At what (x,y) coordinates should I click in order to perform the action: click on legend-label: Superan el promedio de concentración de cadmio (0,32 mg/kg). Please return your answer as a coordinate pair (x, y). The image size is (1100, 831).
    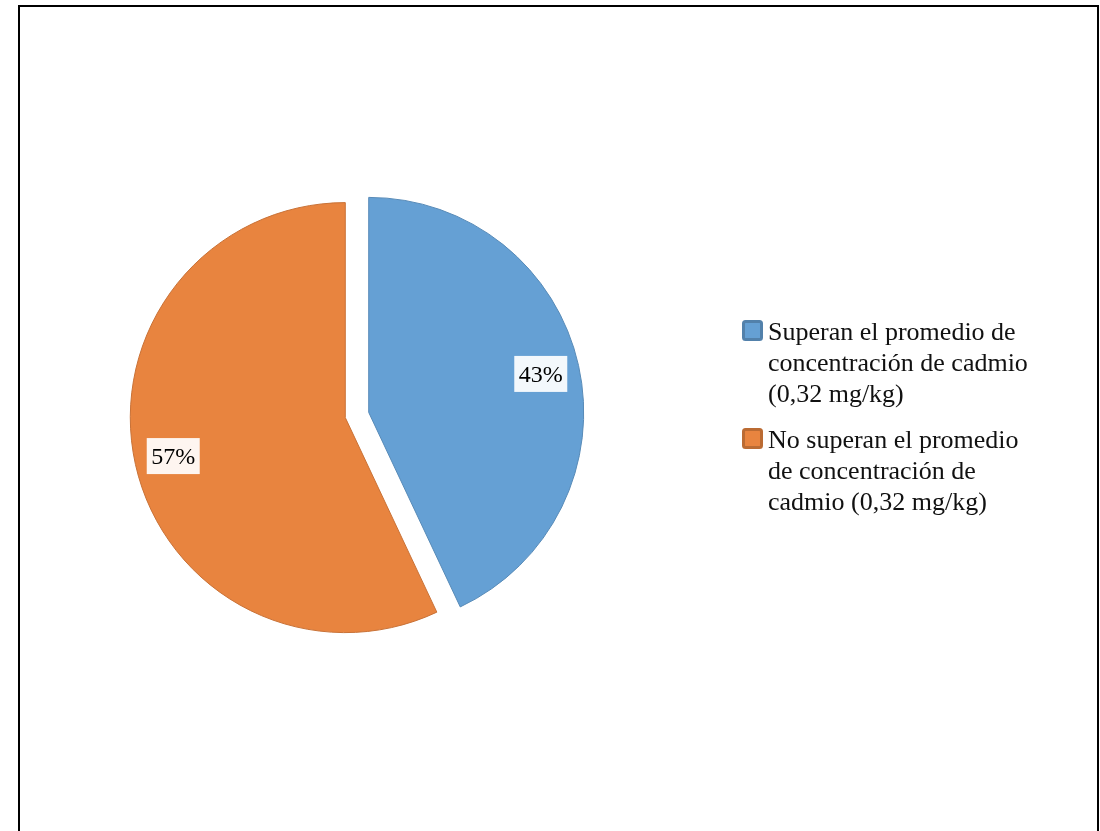
    Looking at the image, I should click on (898, 363).